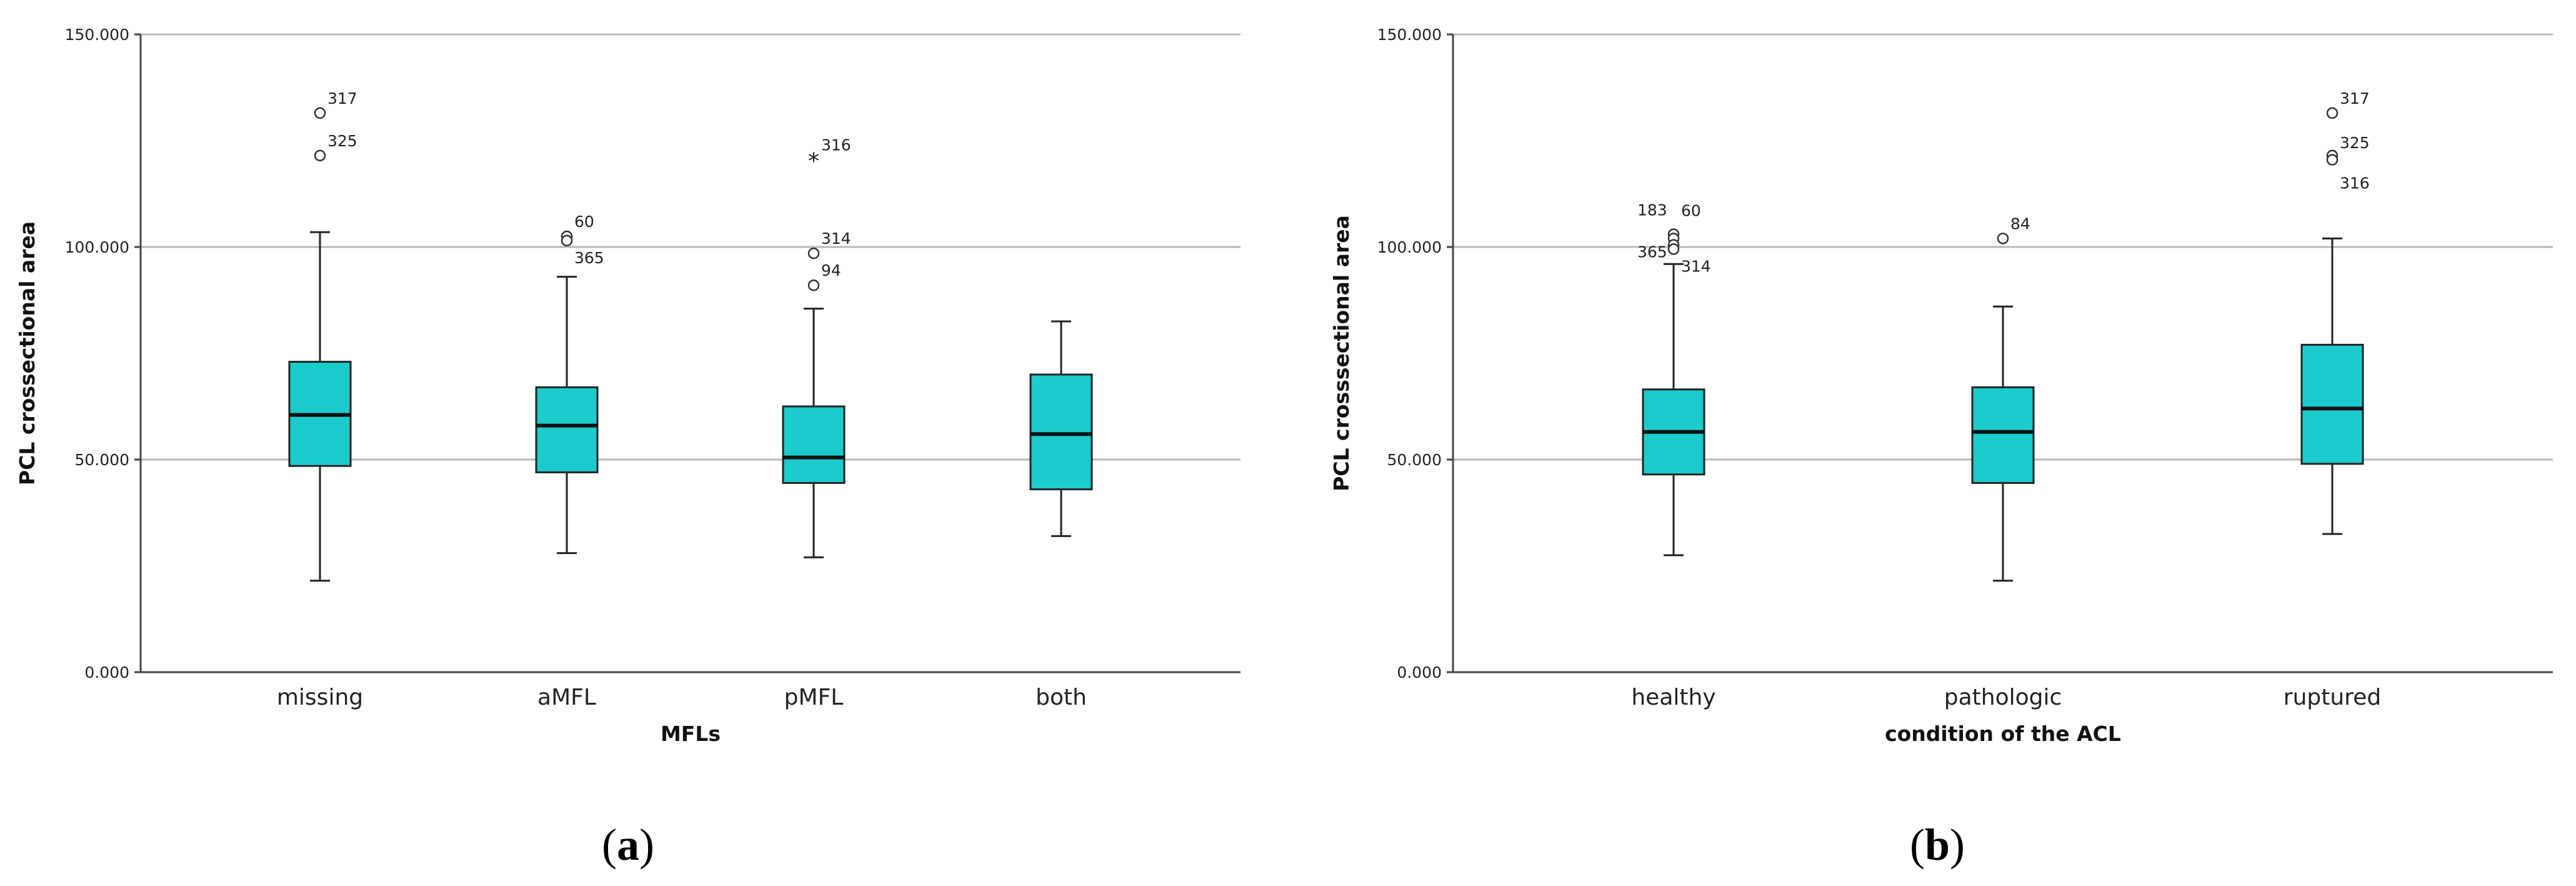 The height and width of the screenshot is (886, 2576). I want to click on x-category-label: pathologic, so click(2003, 698).